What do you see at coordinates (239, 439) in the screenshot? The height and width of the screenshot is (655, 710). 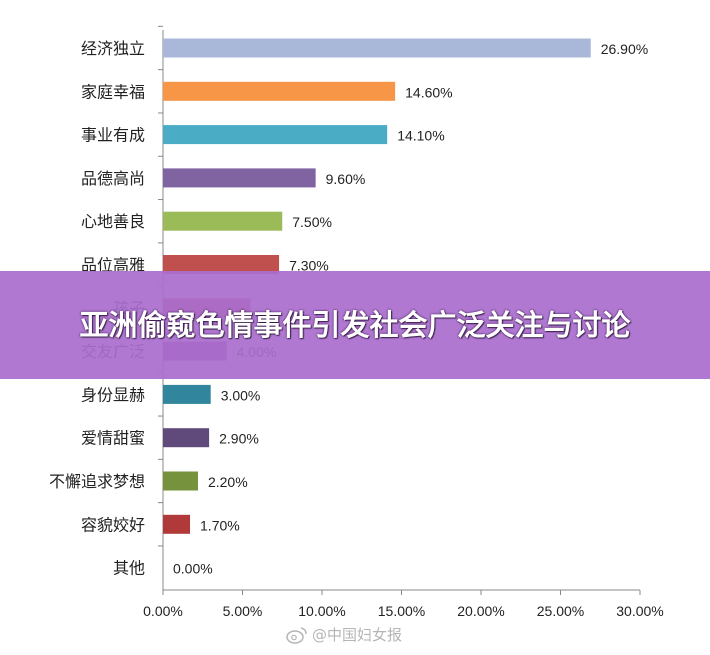 I see `data-label: 2.90%` at bounding box center [239, 439].